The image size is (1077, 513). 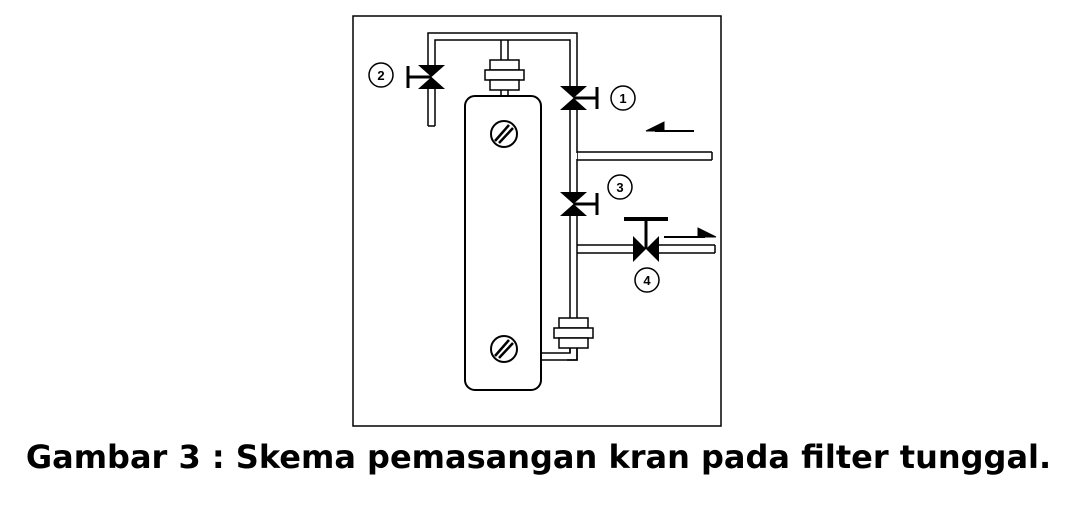 I want to click on valve-1-number: 1, so click(x=622, y=98).